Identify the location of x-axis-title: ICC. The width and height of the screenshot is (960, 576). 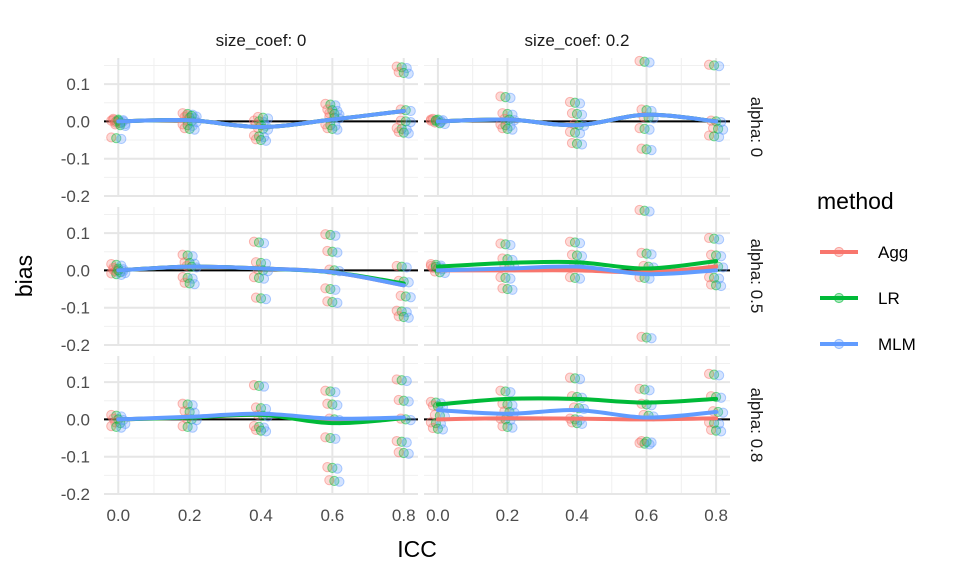
(417, 549).